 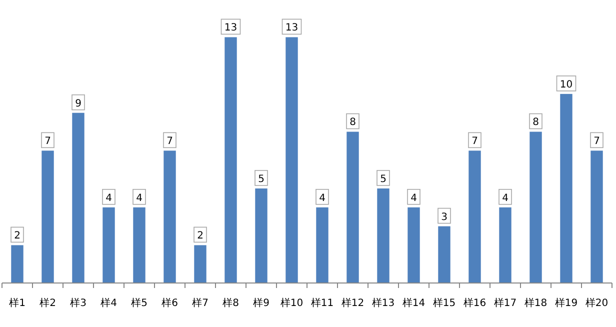 What do you see at coordinates (200, 303) in the screenshot?
I see `x-tick-label: 样7` at bounding box center [200, 303].